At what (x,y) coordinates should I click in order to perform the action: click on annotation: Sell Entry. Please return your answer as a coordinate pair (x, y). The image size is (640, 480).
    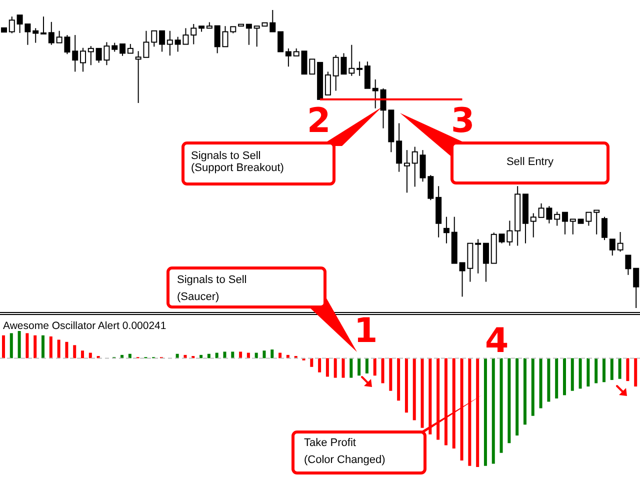
    Looking at the image, I should click on (530, 162).